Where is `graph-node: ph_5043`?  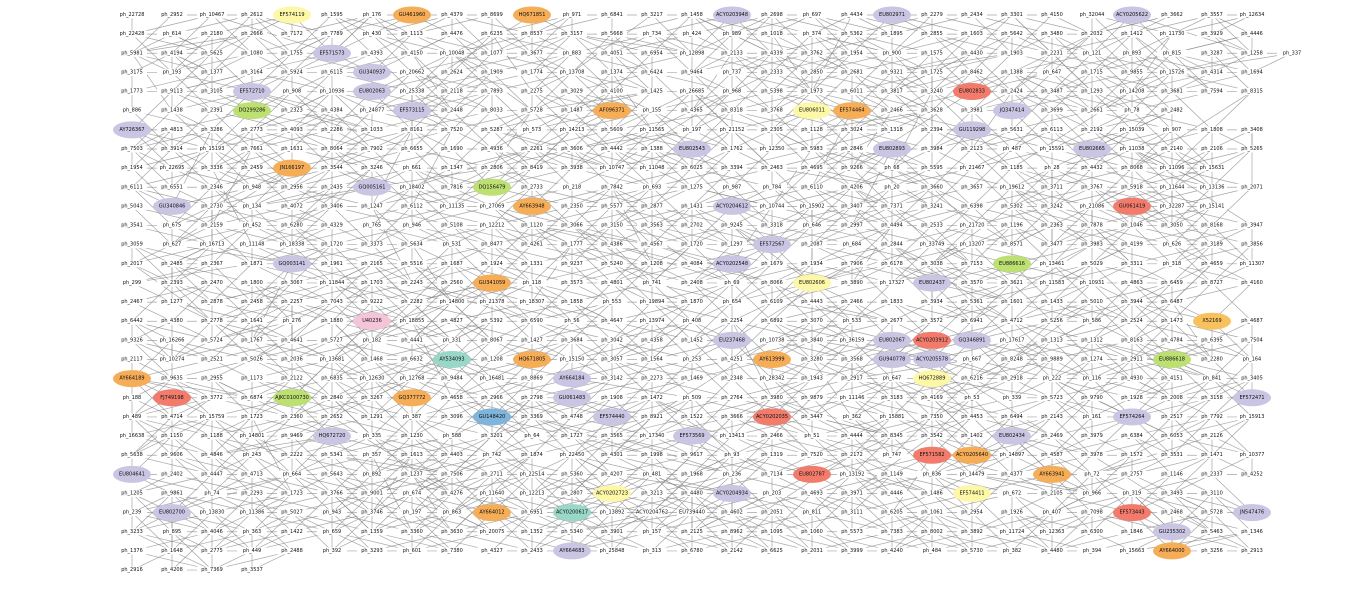
graph-node: ph_5043 is located at coordinates (132, 206).